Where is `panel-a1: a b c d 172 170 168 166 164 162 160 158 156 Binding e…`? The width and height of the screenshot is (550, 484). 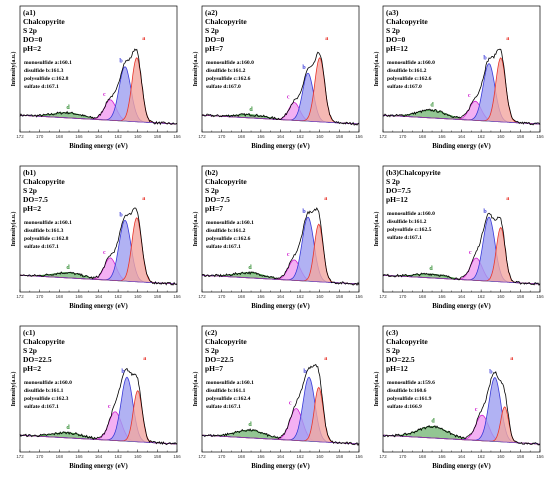 panel-a1: a b c d 172 170 168 166 164 162 160 158 156 Binding e… is located at coordinates (95, 77).